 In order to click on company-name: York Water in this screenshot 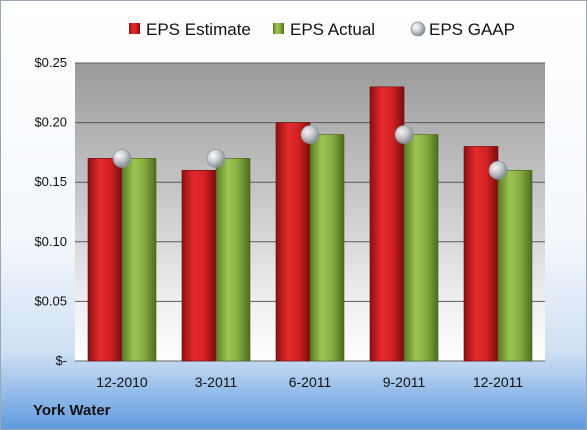, I will do `click(72, 410)`.